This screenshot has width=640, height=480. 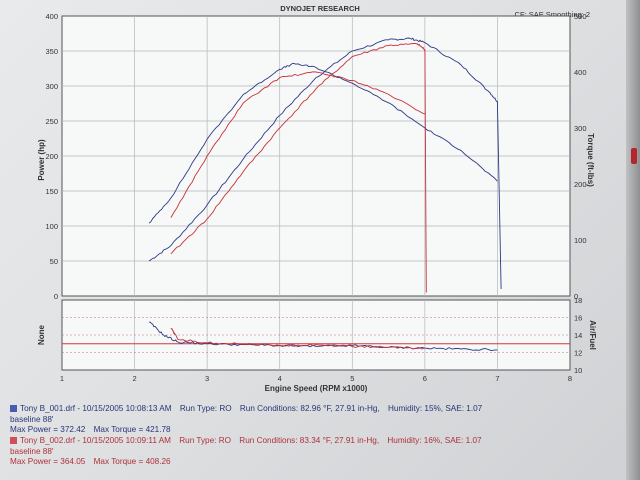 I want to click on y-tick-label: 100, so click(x=51, y=226).